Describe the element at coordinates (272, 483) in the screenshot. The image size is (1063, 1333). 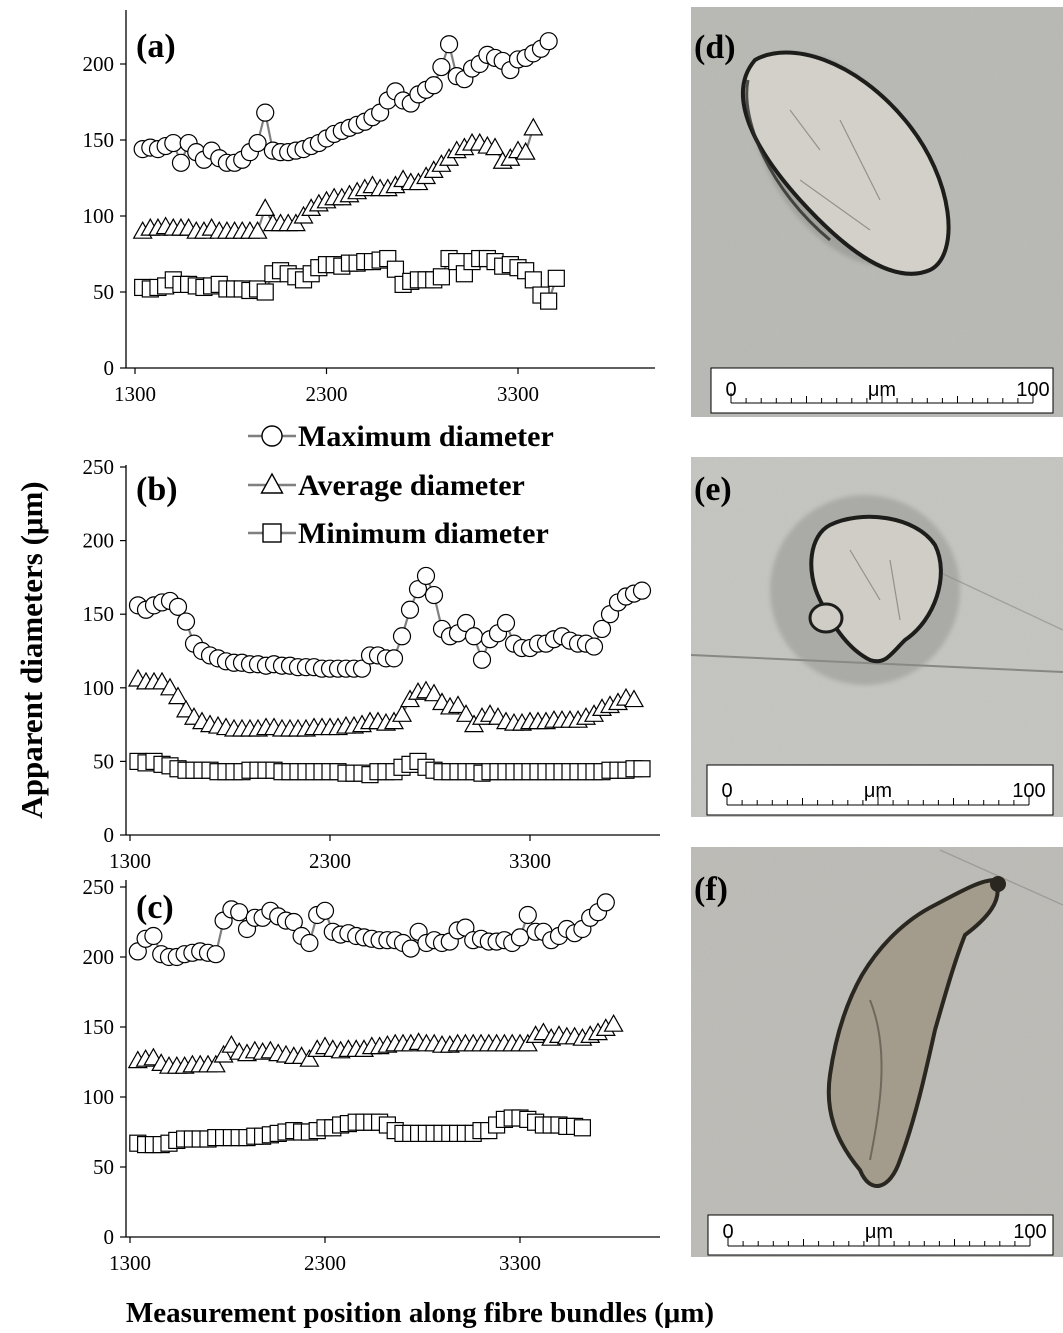
I see `legend-triangle-marker` at that location.